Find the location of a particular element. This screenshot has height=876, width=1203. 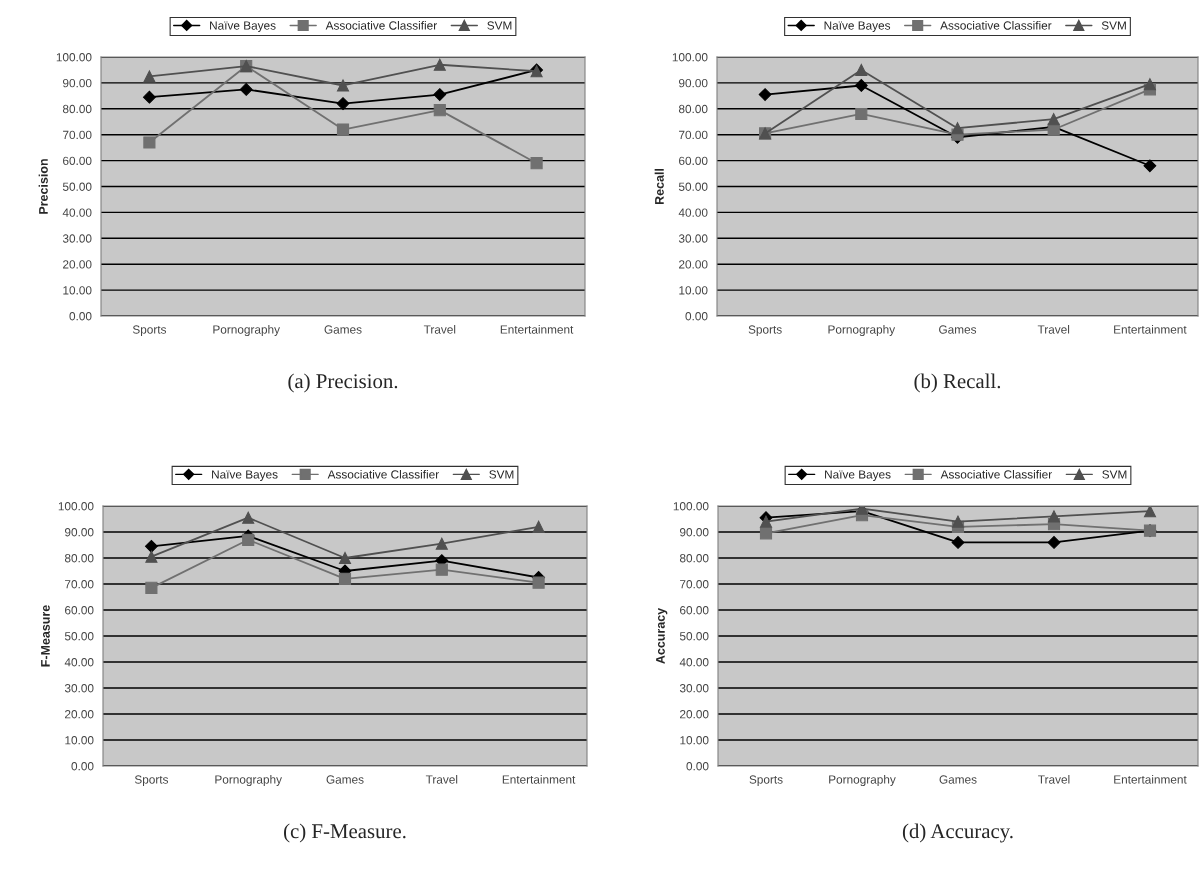

y-axis-title: Recall is located at coordinates (659, 186).